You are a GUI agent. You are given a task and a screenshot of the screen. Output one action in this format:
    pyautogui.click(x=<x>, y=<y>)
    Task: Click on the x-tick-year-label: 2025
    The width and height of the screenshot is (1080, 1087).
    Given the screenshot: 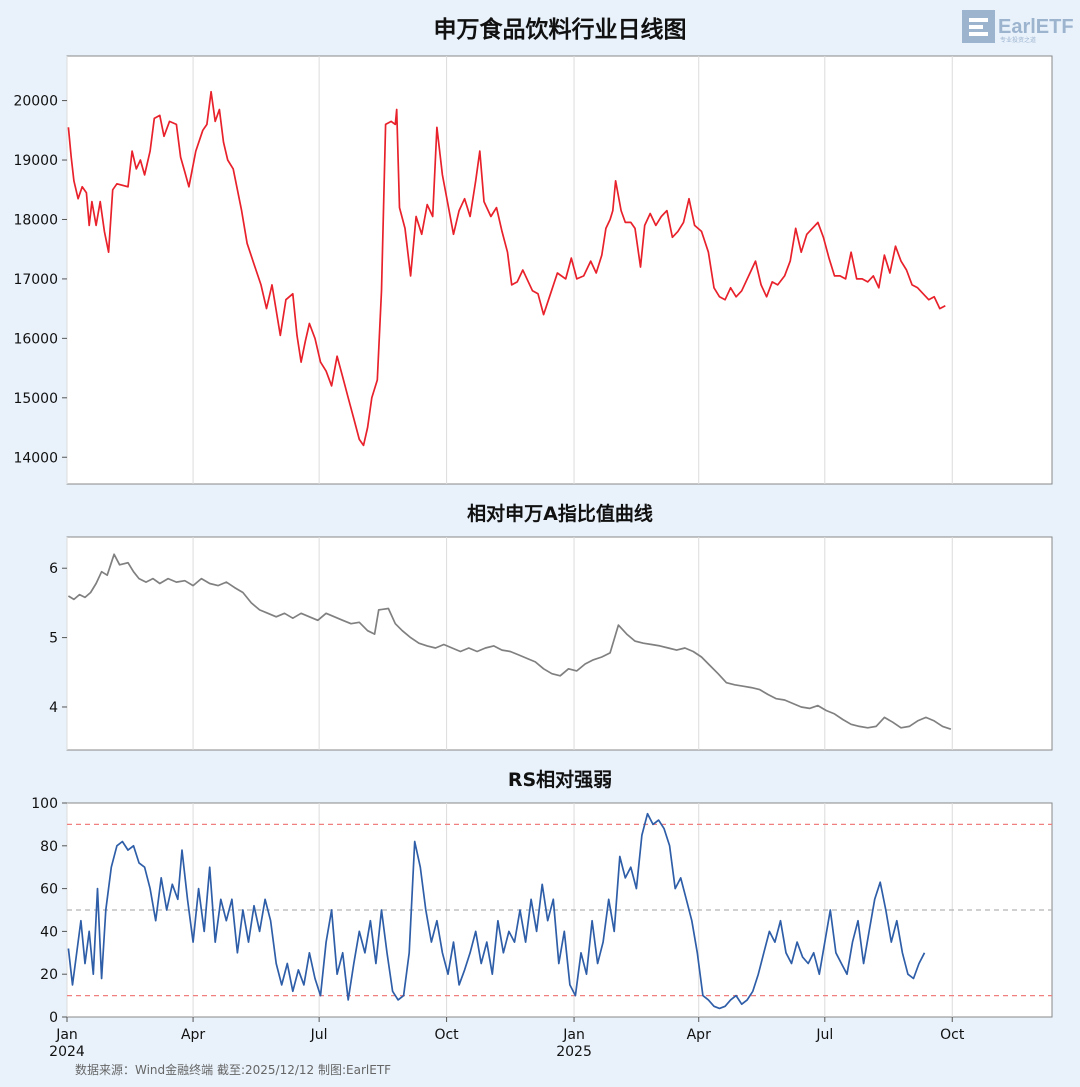 What is the action you would take?
    pyautogui.click(x=574, y=1052)
    